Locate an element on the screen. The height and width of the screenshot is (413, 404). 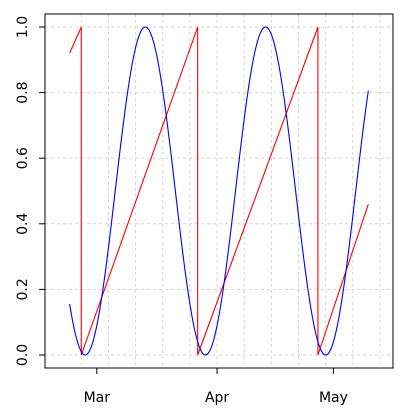
y-tick-label: 0.0 is located at coordinates (23, 355).